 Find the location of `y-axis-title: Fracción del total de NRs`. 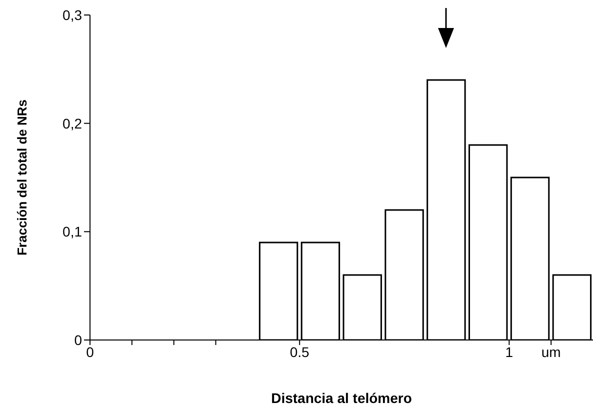

y-axis-title: Fracción del total de NRs is located at coordinates (22, 177).